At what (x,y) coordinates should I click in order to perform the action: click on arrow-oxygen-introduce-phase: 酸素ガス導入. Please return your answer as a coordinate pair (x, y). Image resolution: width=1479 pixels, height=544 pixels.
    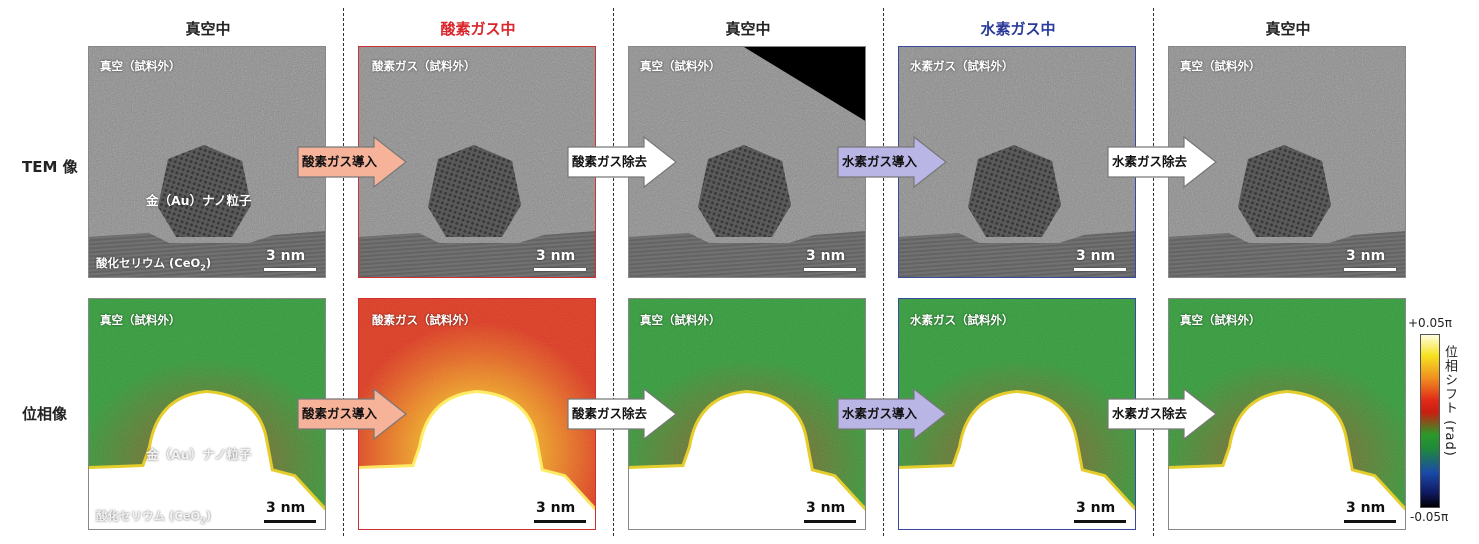
    Looking at the image, I should click on (352, 414).